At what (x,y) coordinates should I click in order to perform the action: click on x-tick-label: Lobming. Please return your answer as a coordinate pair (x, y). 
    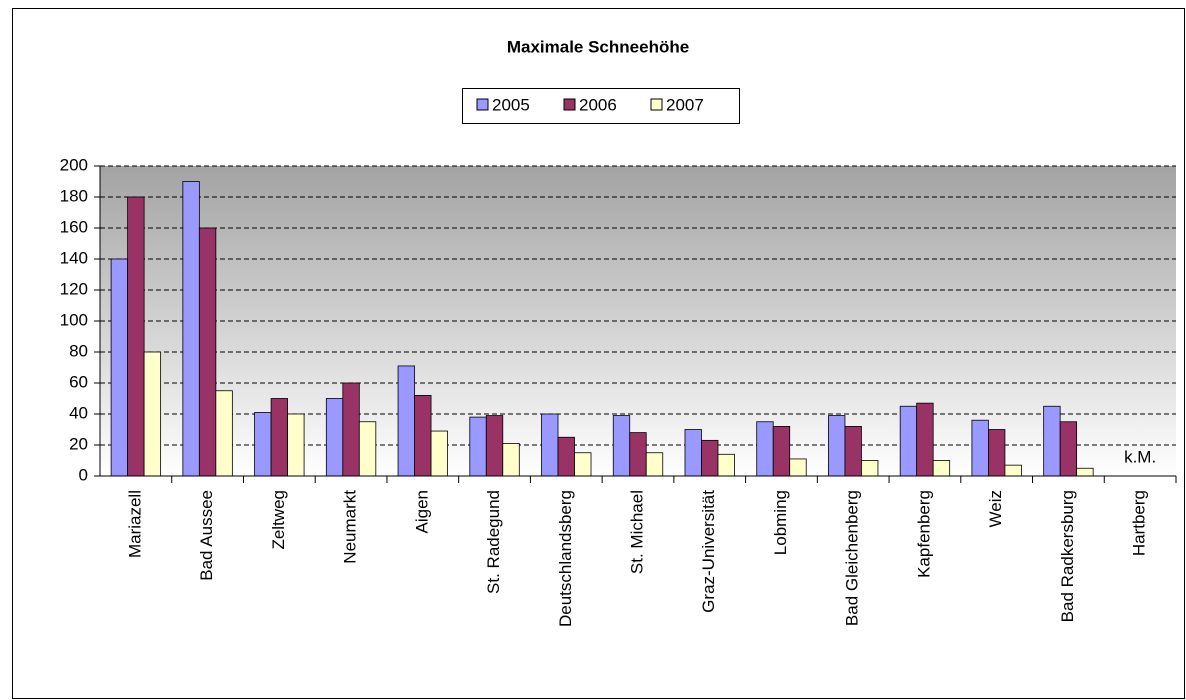
    Looking at the image, I should click on (780, 522).